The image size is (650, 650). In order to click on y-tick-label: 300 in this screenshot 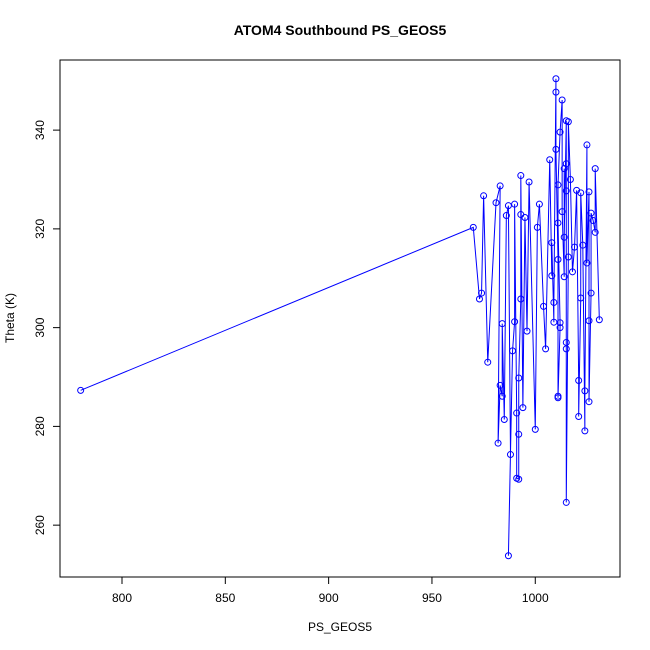, I will do `click(40, 327)`.